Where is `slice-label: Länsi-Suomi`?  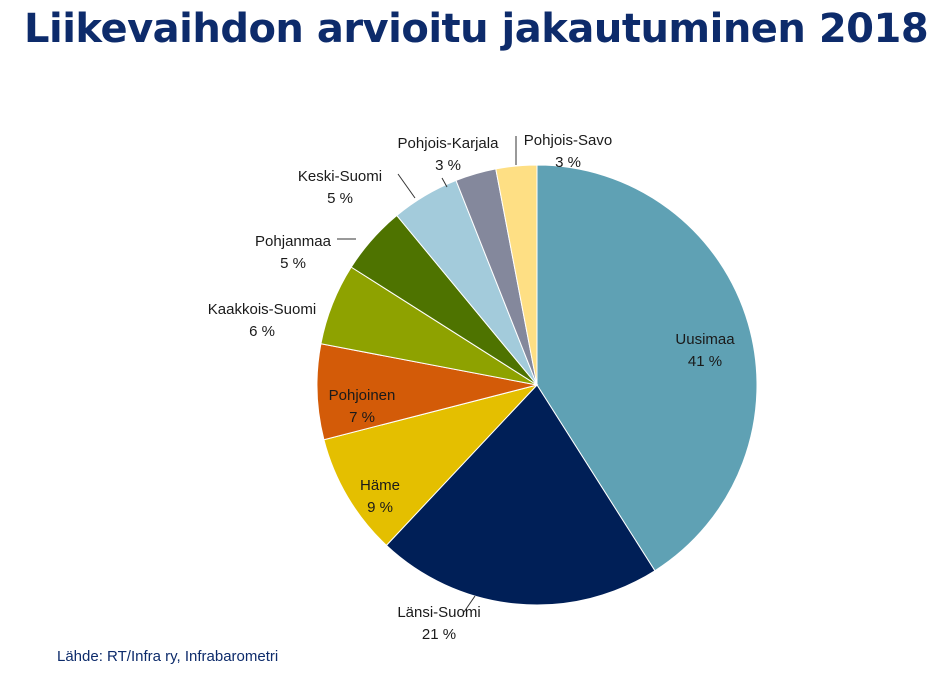 slice-label: Länsi-Suomi is located at coordinates (438, 612).